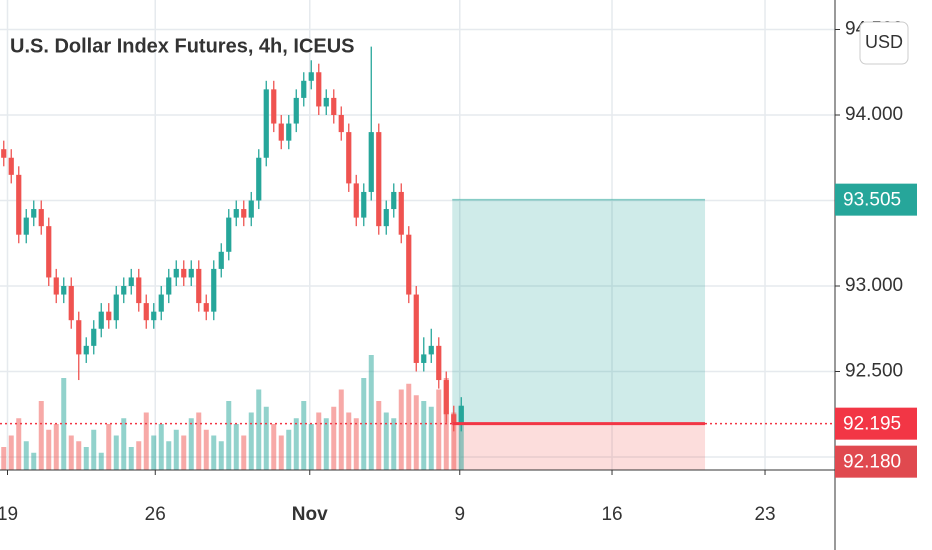 The width and height of the screenshot is (932, 550). What do you see at coordinates (579, 334) in the screenshot?
I see `position-tool` at bounding box center [579, 334].